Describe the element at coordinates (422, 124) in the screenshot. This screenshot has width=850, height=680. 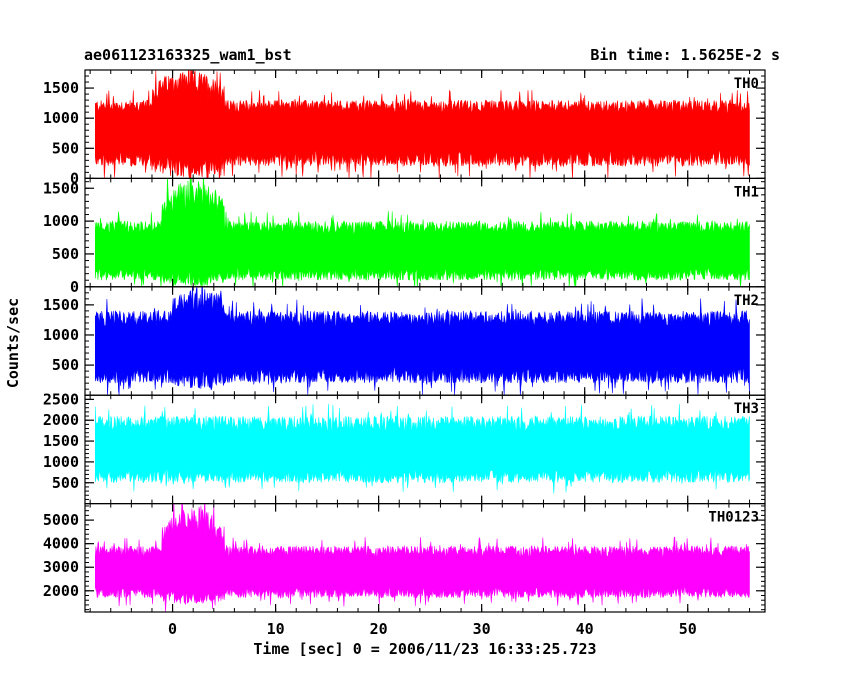
I see `series-th0-trace` at that location.